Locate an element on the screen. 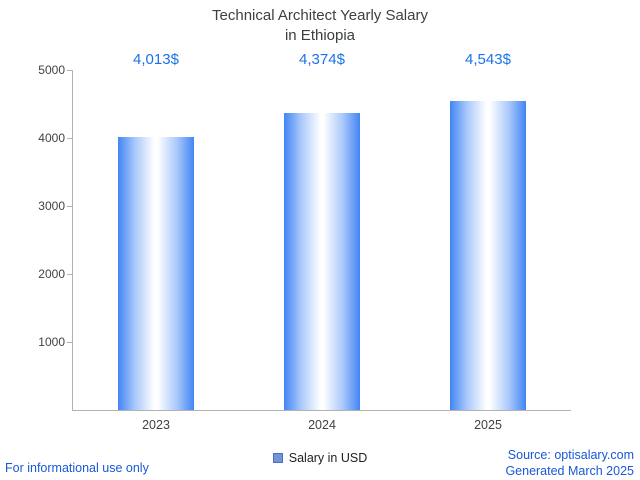  value-label-2023: 4,013$ is located at coordinates (156, 59).